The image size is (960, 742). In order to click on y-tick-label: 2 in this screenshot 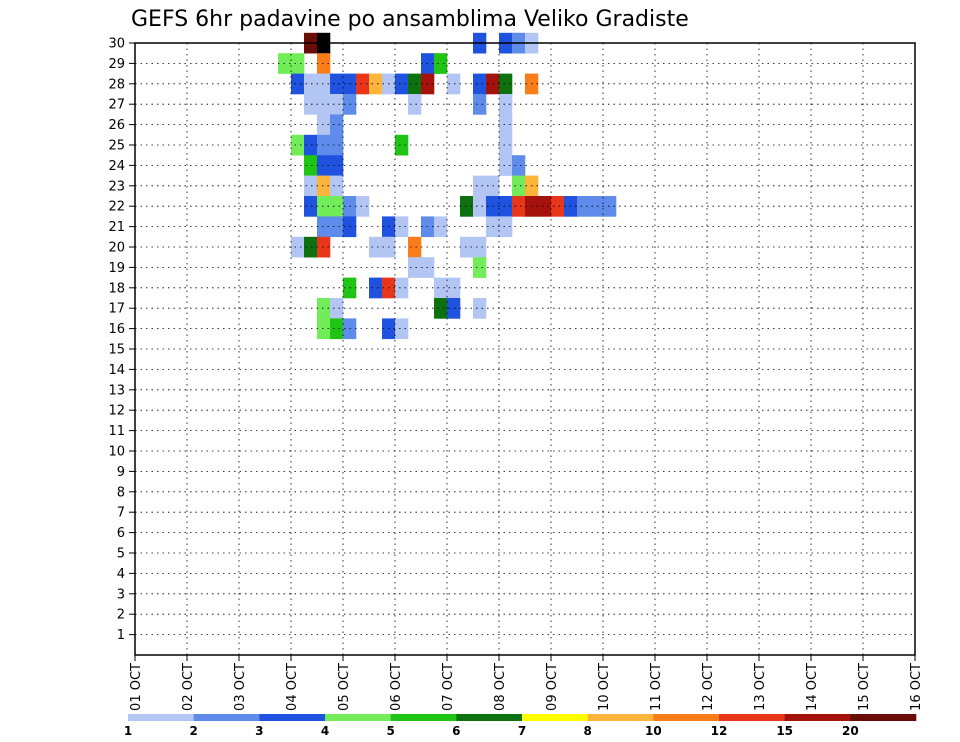, I will do `click(121, 615)`.